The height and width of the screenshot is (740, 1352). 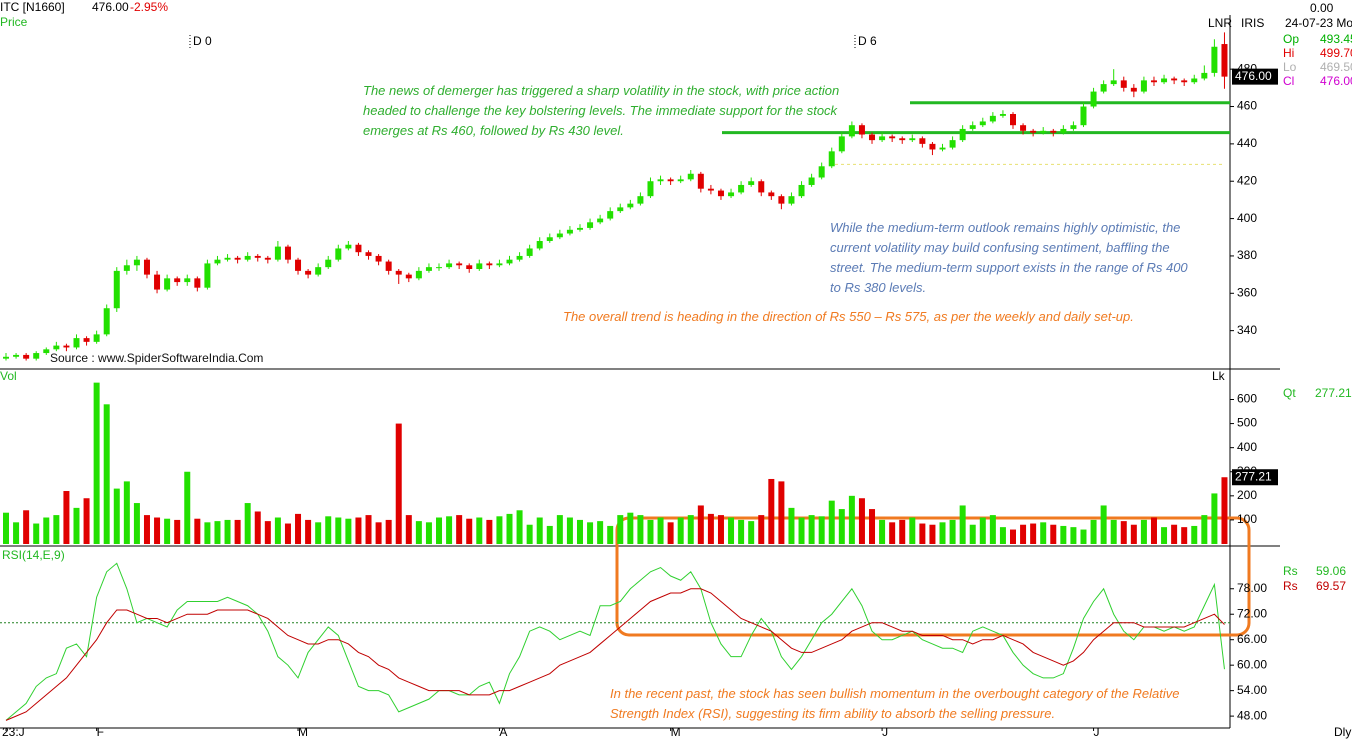 What do you see at coordinates (1252, 715) in the screenshot?
I see `y-tick-label: 48.00` at bounding box center [1252, 715].